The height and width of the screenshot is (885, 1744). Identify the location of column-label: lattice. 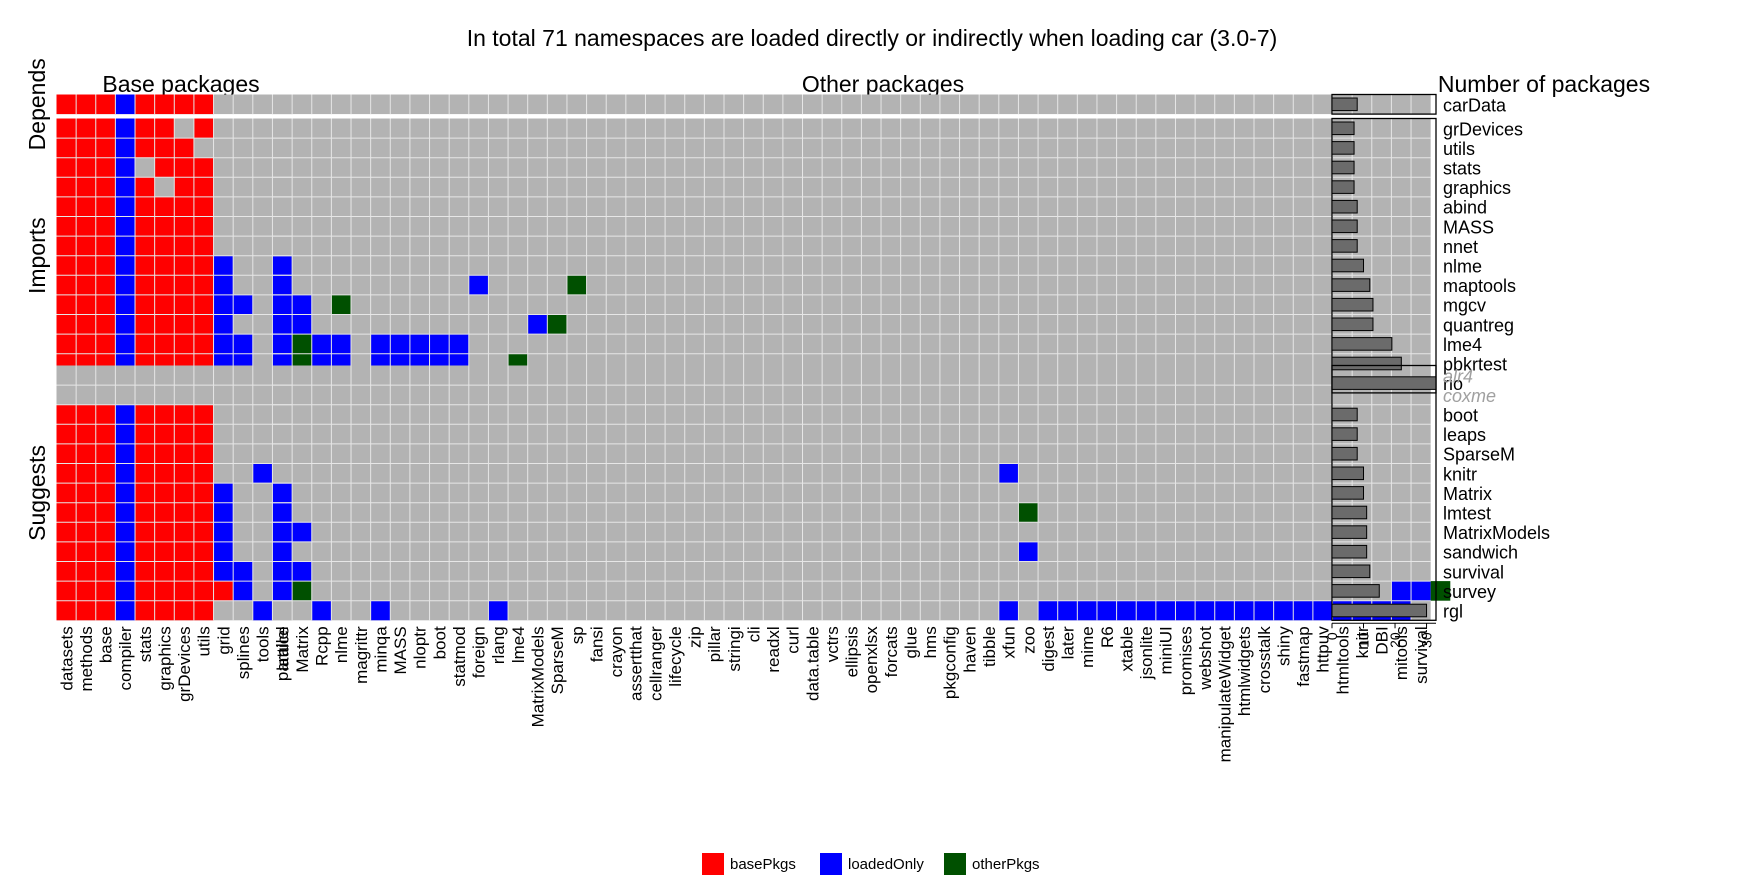
(282, 648).